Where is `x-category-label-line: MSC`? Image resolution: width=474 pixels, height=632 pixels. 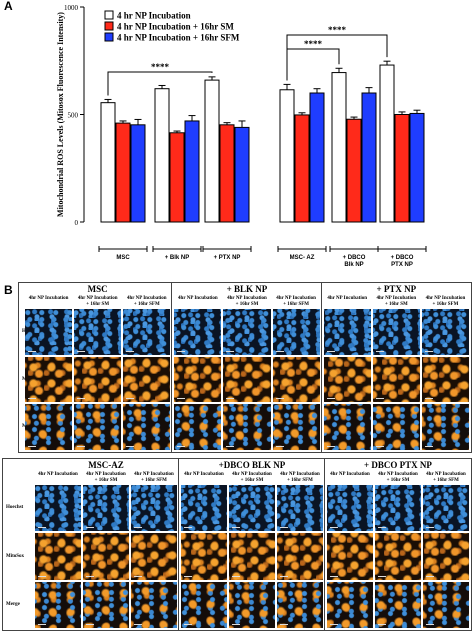 x-category-label-line: MSC is located at coordinates (123, 258).